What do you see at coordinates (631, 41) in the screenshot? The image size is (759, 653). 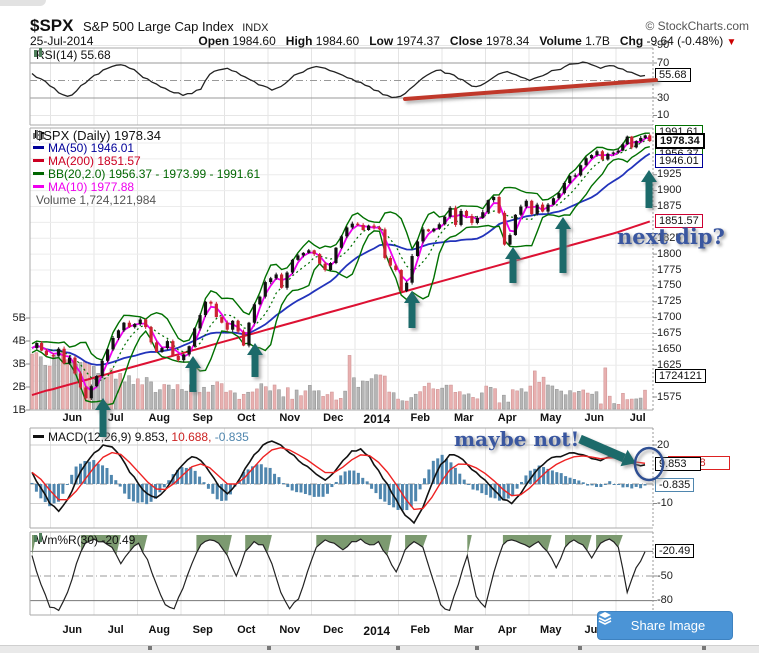 I see `change-label: Chg` at bounding box center [631, 41].